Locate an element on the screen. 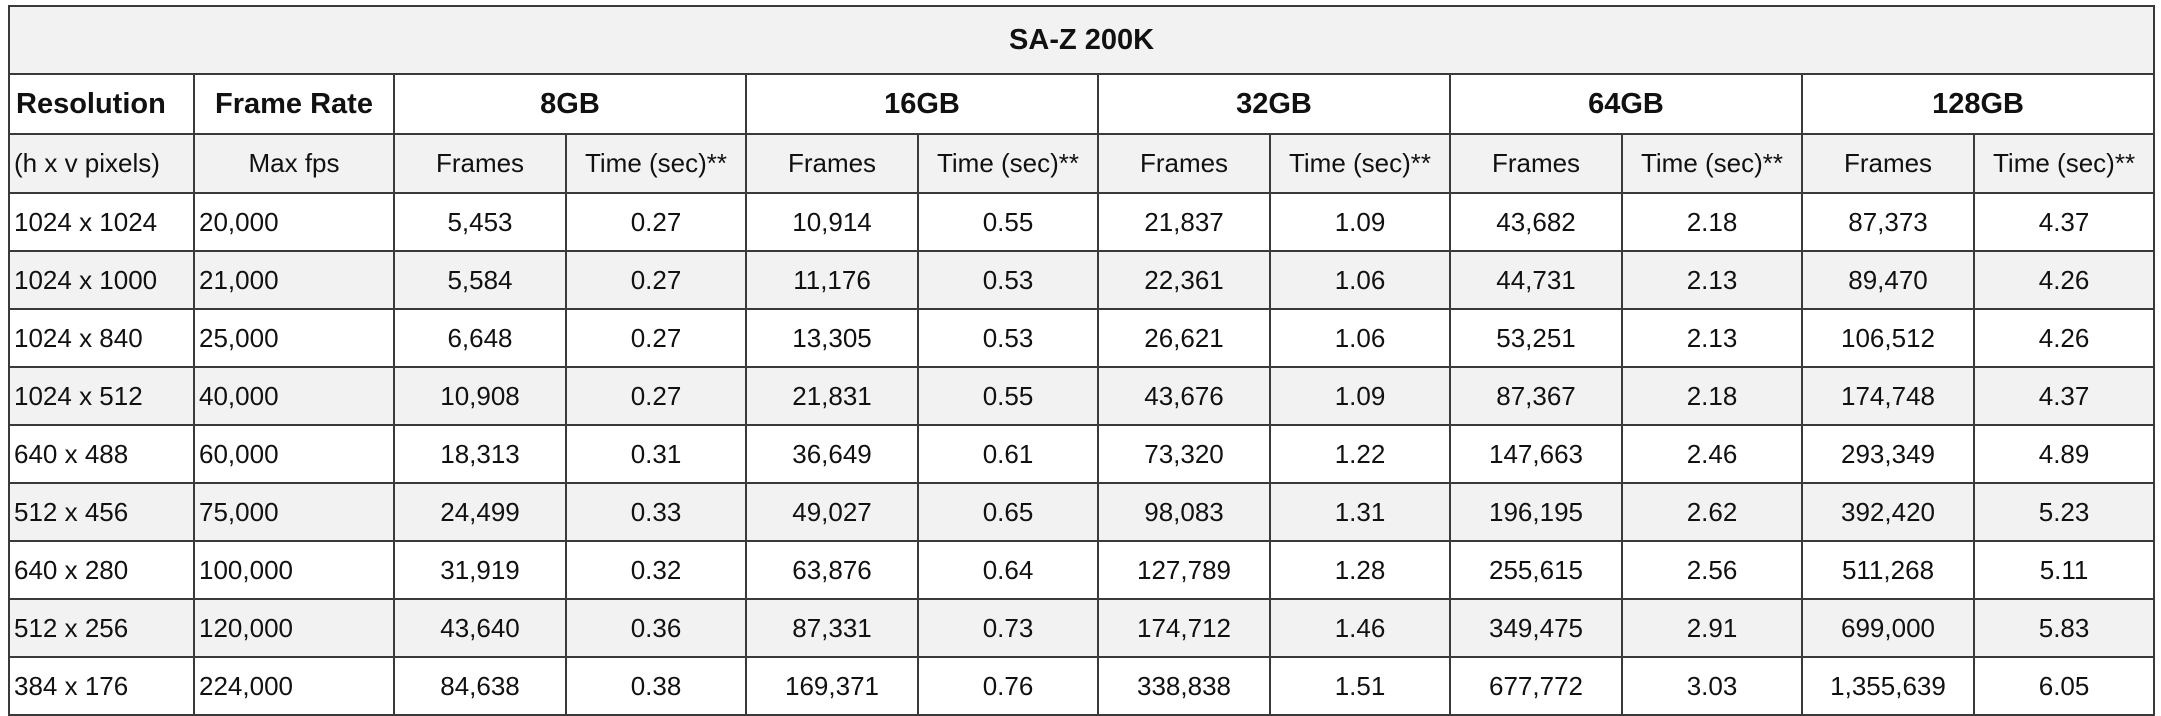  time-cell: 1.28 is located at coordinates (1360, 570).